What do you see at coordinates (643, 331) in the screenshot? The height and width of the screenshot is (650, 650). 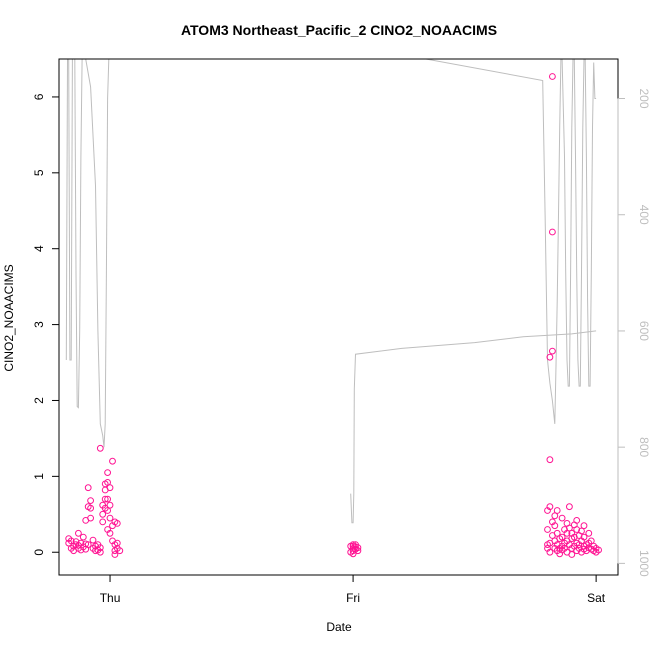 I see `right-y-tick-label: 600` at bounding box center [643, 331].